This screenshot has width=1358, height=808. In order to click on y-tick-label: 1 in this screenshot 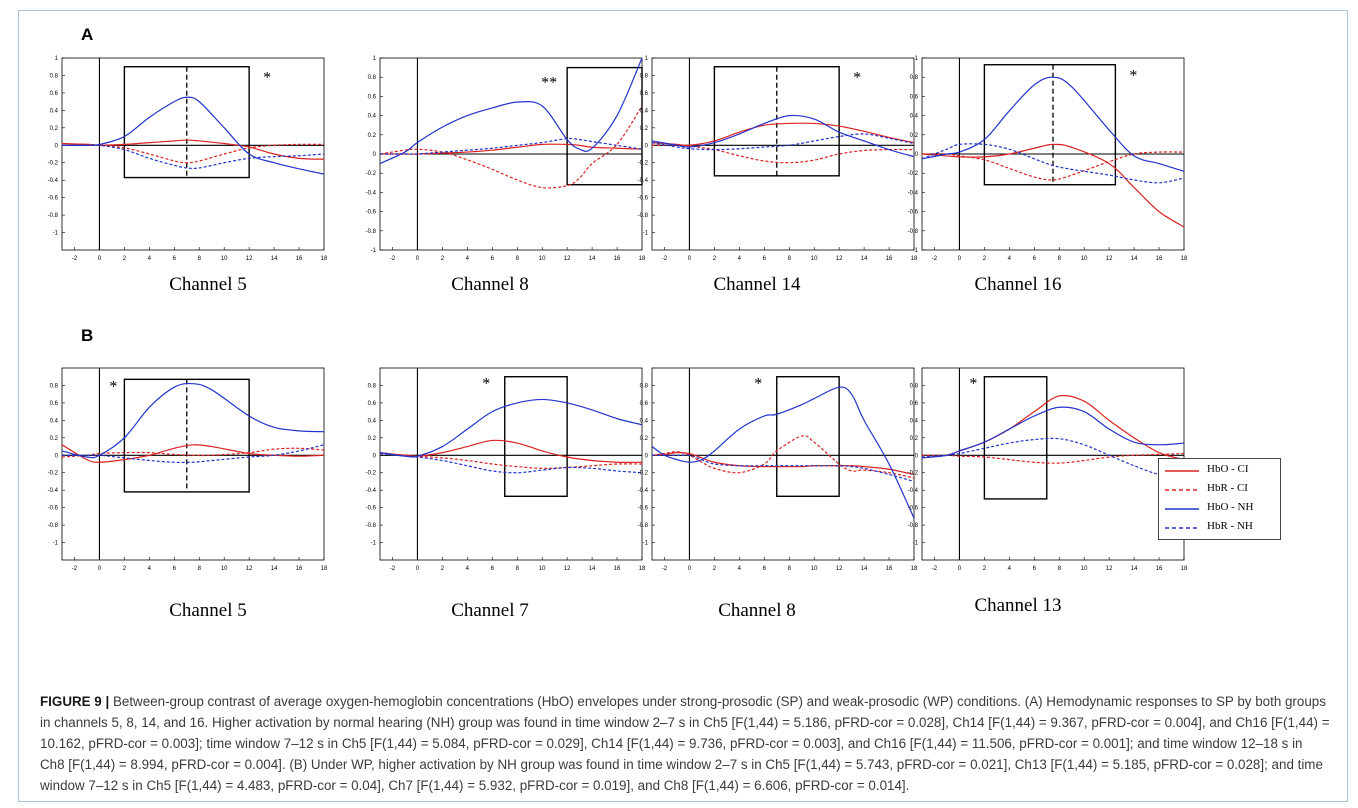, I will do `click(375, 59)`.